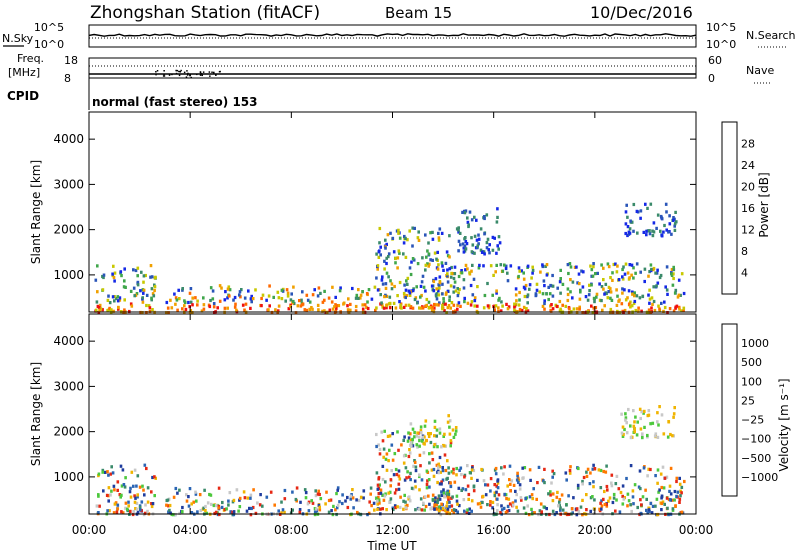 The height and width of the screenshot is (554, 800). What do you see at coordinates (67, 78) in the screenshot?
I see `freq-tick-bottom: 8` at bounding box center [67, 78].